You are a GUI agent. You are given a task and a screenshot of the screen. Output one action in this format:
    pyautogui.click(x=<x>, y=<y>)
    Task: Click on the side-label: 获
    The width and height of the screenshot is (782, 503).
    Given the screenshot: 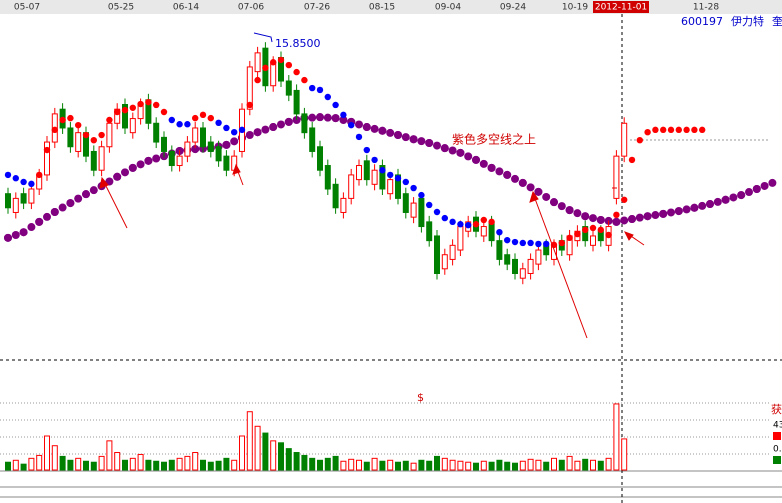 What is the action you would take?
    pyautogui.click(x=776, y=409)
    